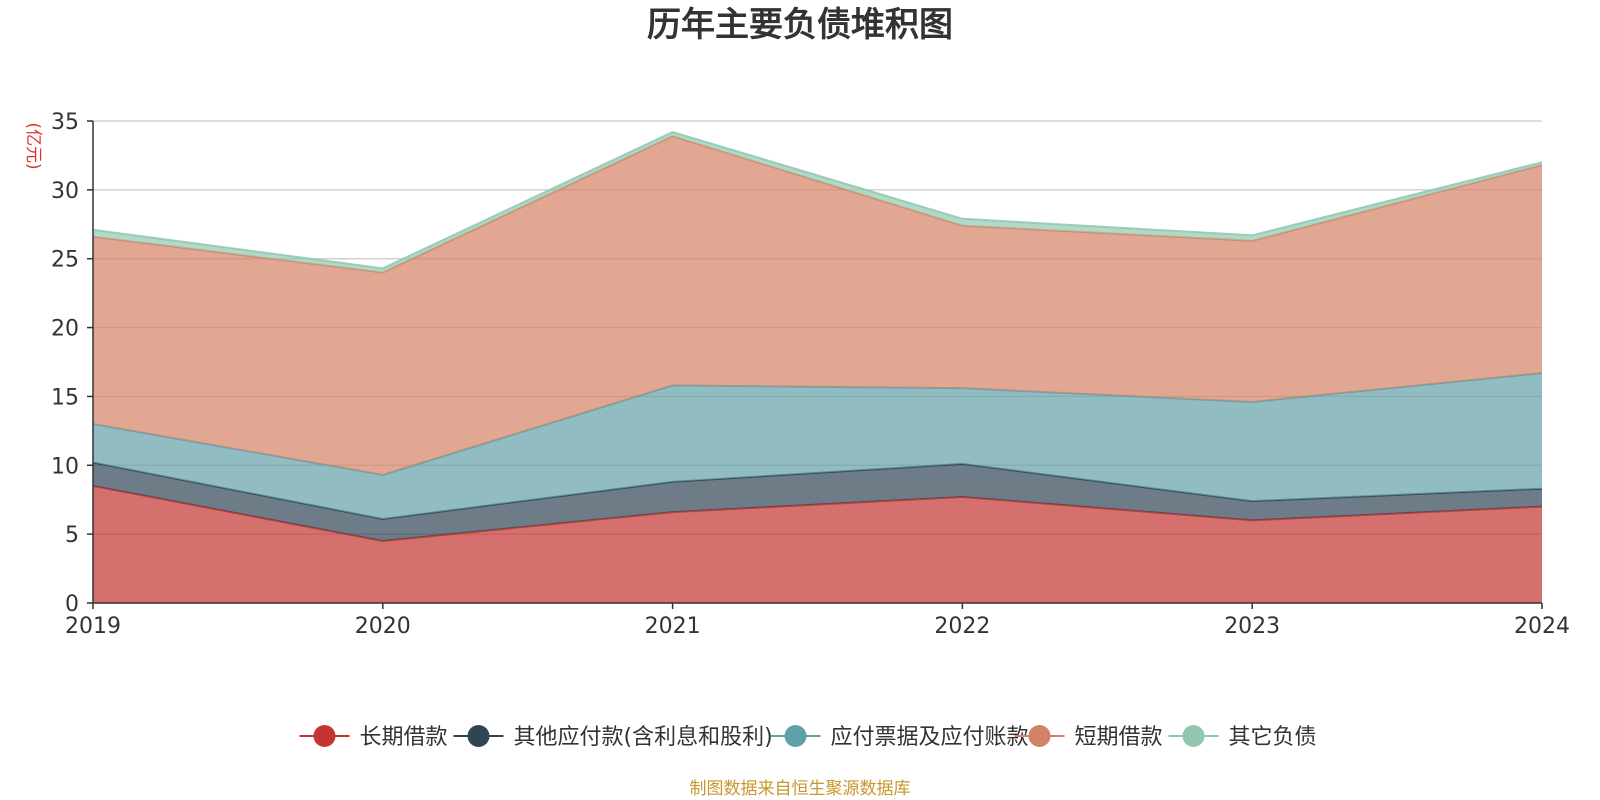  I want to click on legend-item-2: 其他应付款(含利息和股利), so click(613, 737).